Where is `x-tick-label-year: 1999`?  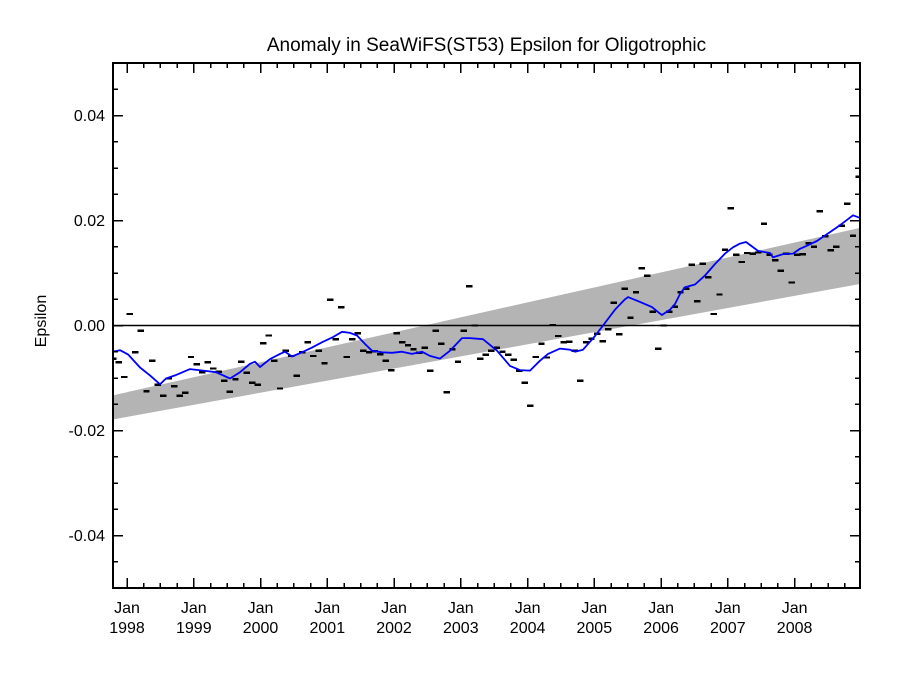
x-tick-label-year: 1999 is located at coordinates (194, 628).